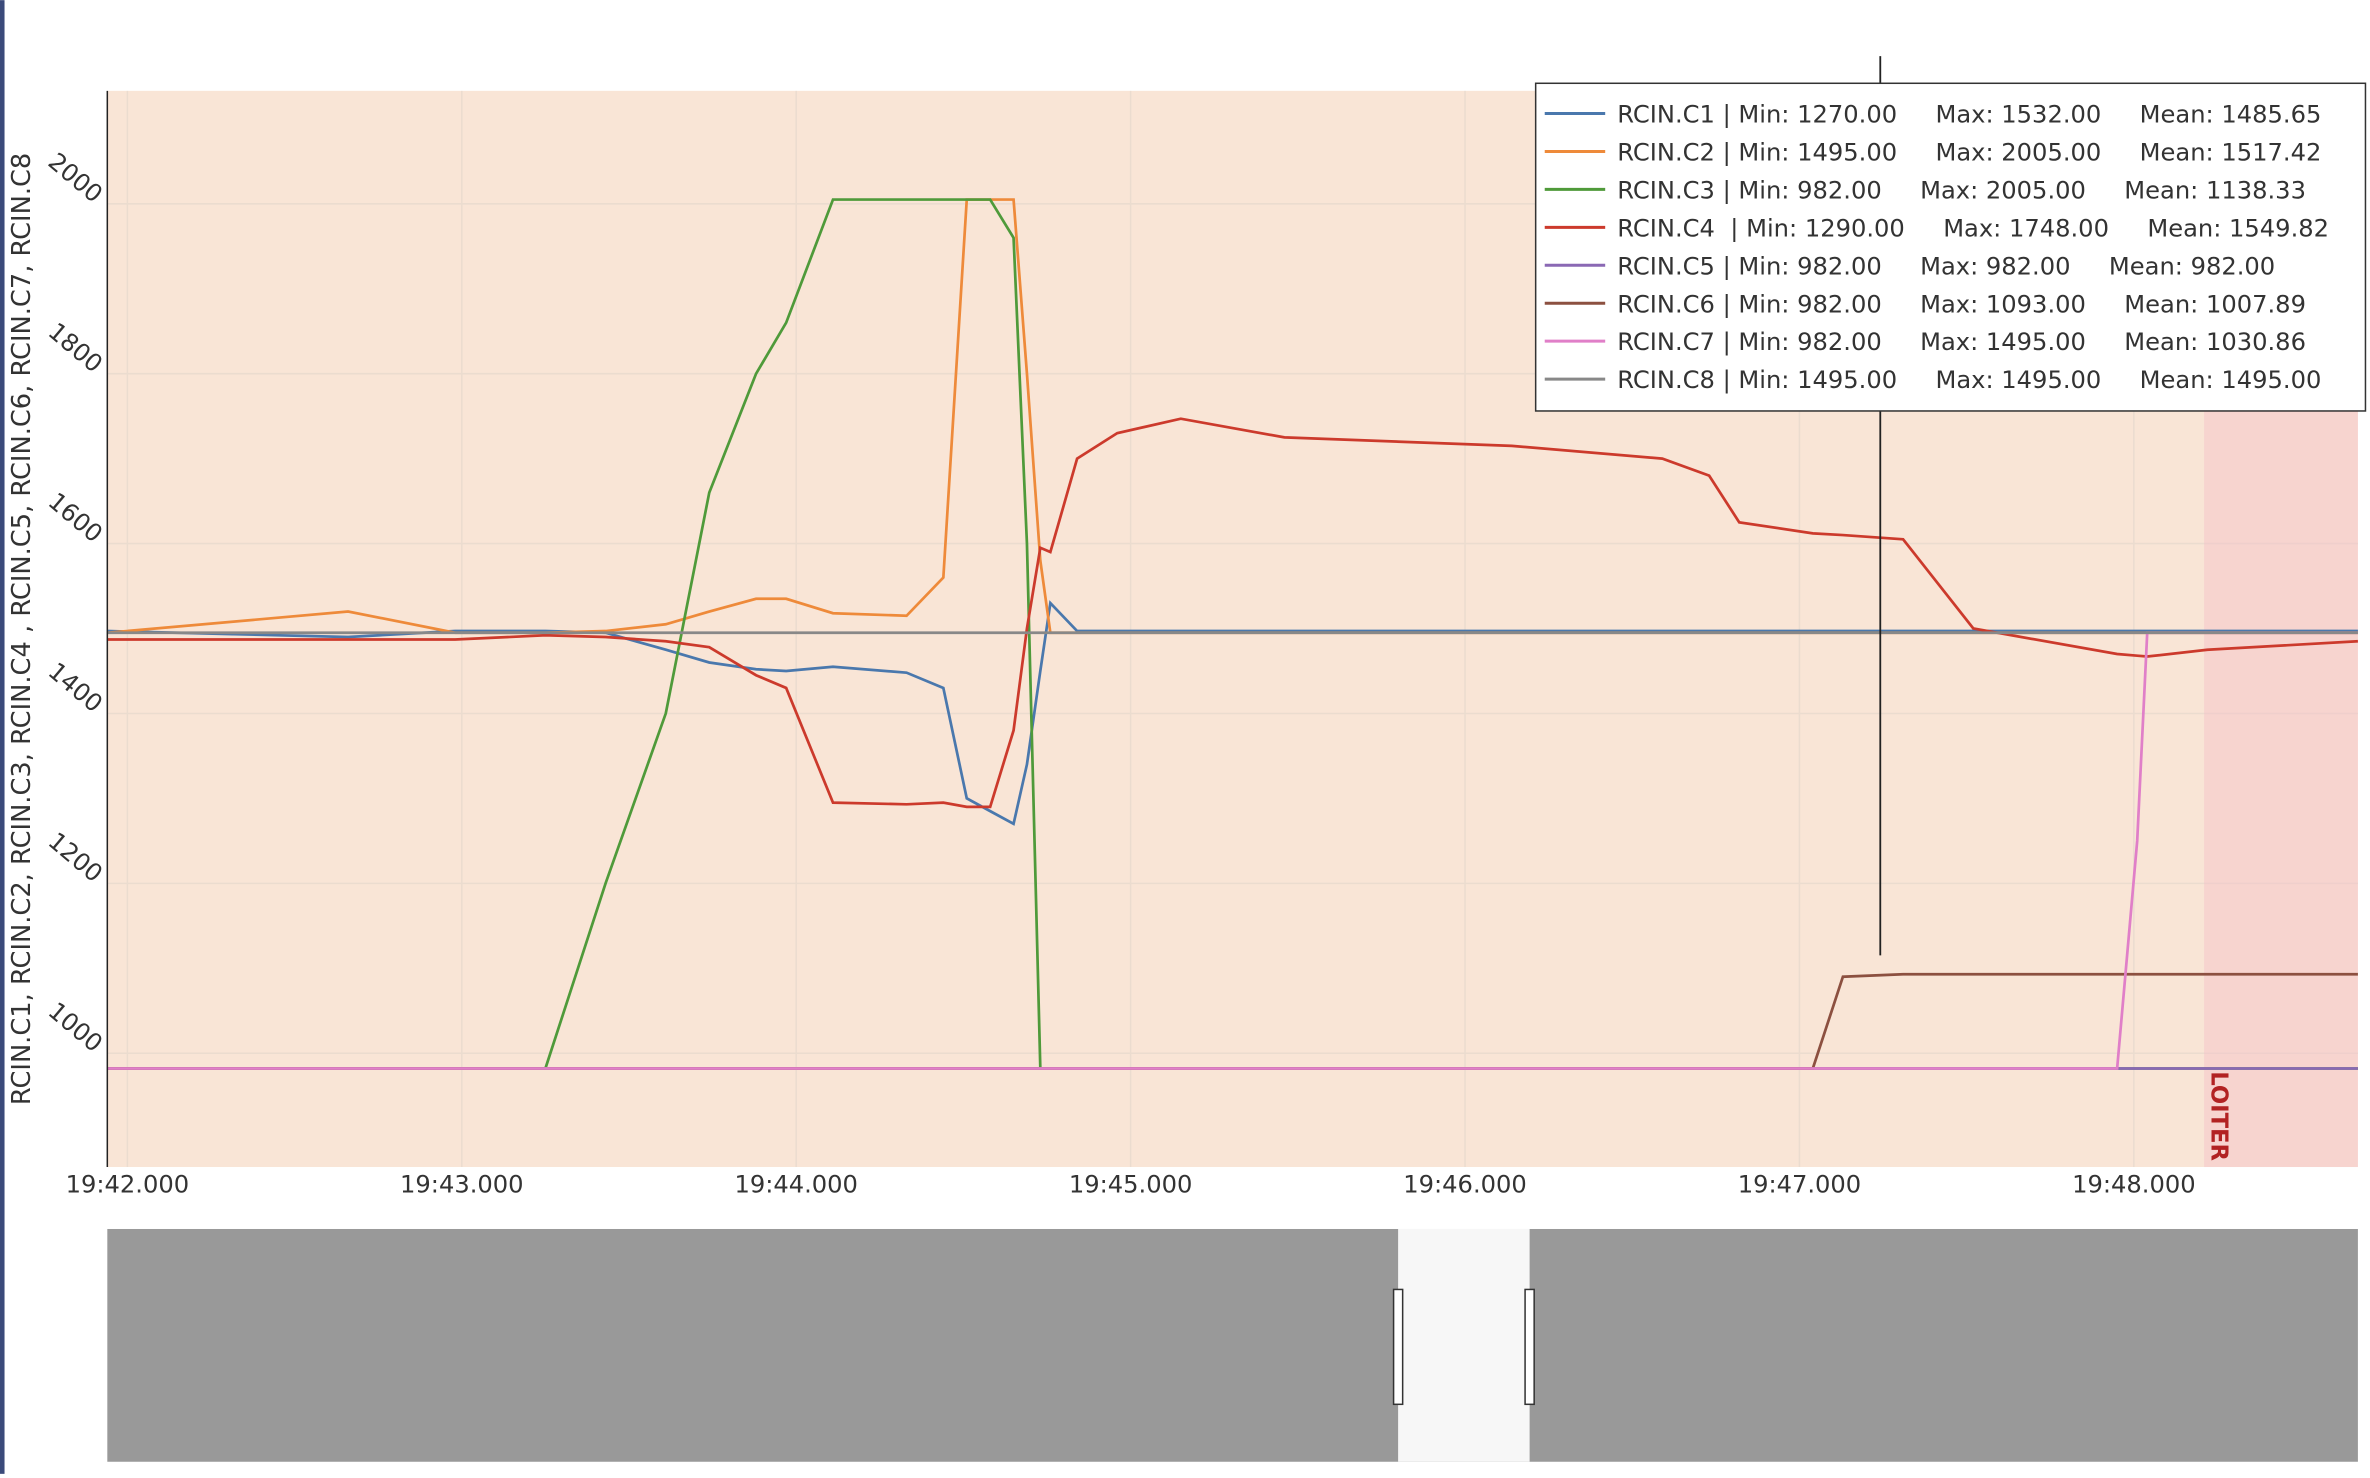 Image resolution: width=2370 pixels, height=1478 pixels. Describe the element at coordinates (75, 857) in the screenshot. I see `y-tick-label: 1200` at that location.